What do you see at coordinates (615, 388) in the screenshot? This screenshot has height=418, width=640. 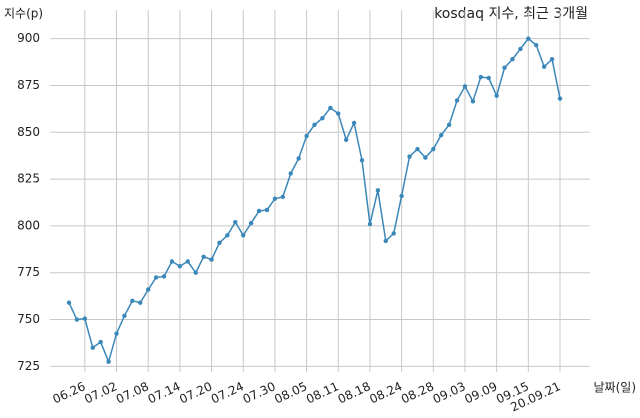 I see `x-axis-label: 날짜(일)` at bounding box center [615, 388].